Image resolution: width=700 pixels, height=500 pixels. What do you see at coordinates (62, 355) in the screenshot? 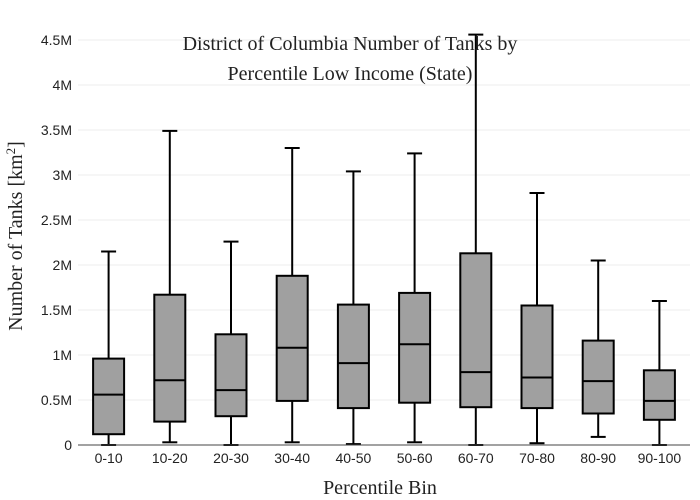
I see `y-tick-label: 1M` at bounding box center [62, 355].